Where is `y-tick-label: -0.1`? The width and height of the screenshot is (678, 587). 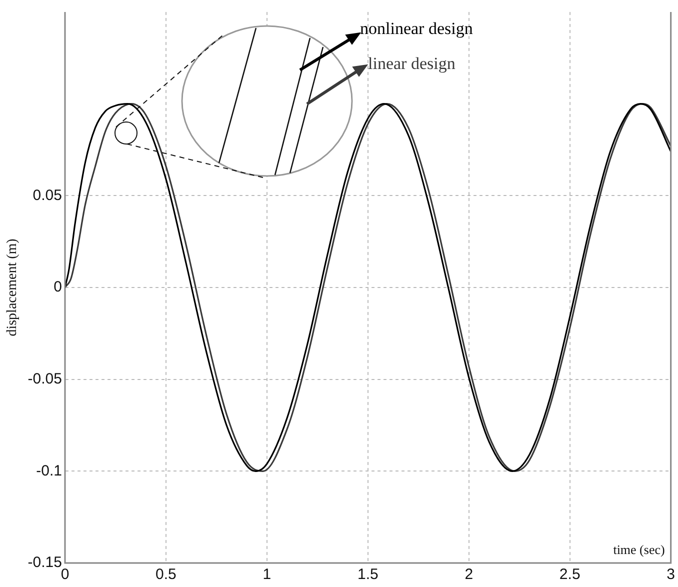 y-tick-label: -0.1 is located at coordinates (49, 471).